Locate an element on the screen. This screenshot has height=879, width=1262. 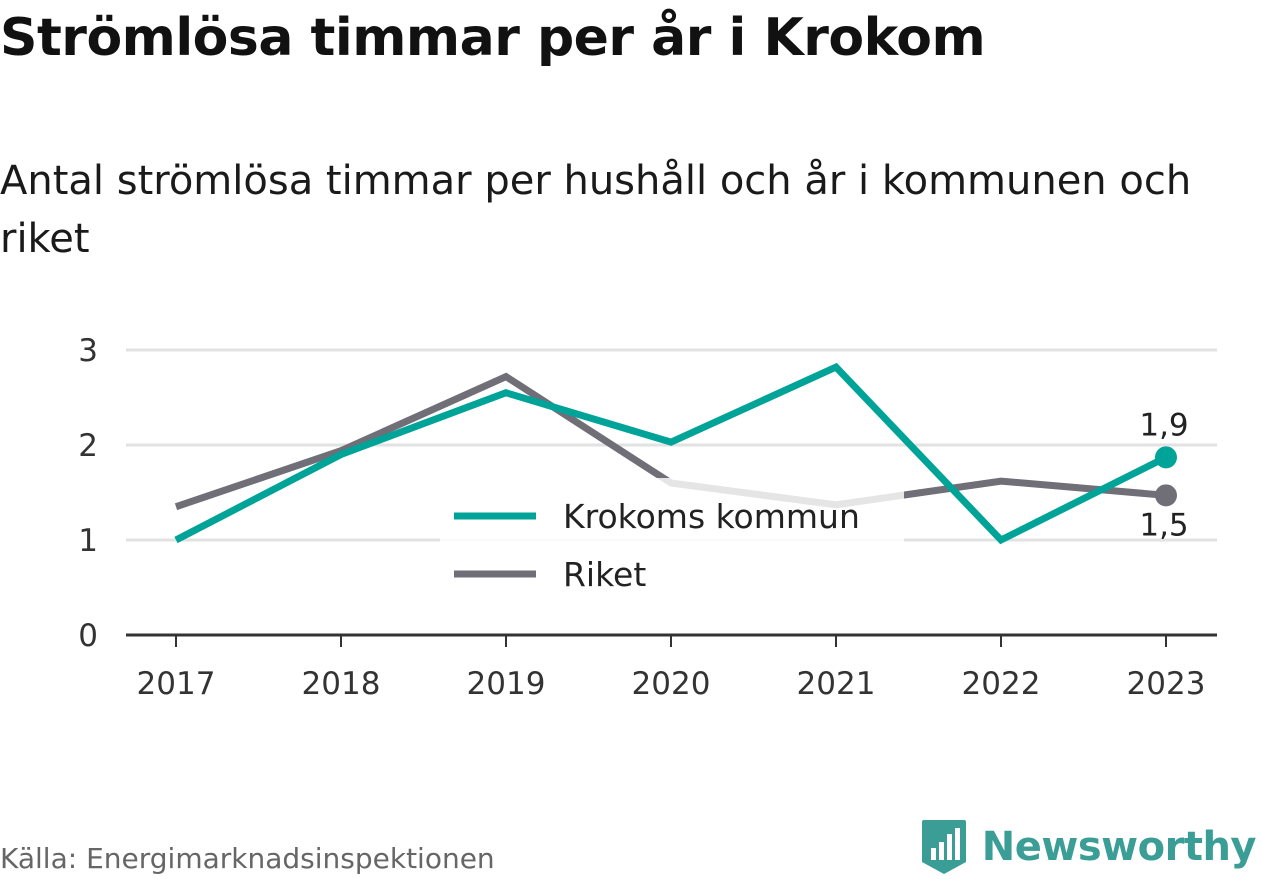
newsworthy-logo-icon is located at coordinates (943, 847).